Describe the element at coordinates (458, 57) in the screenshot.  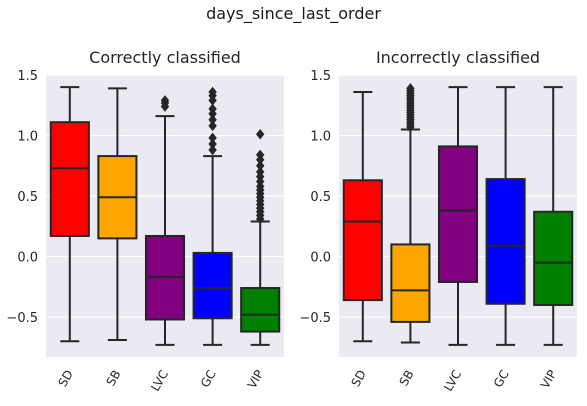
I see `chart-title: Incorrectly classified` at that location.